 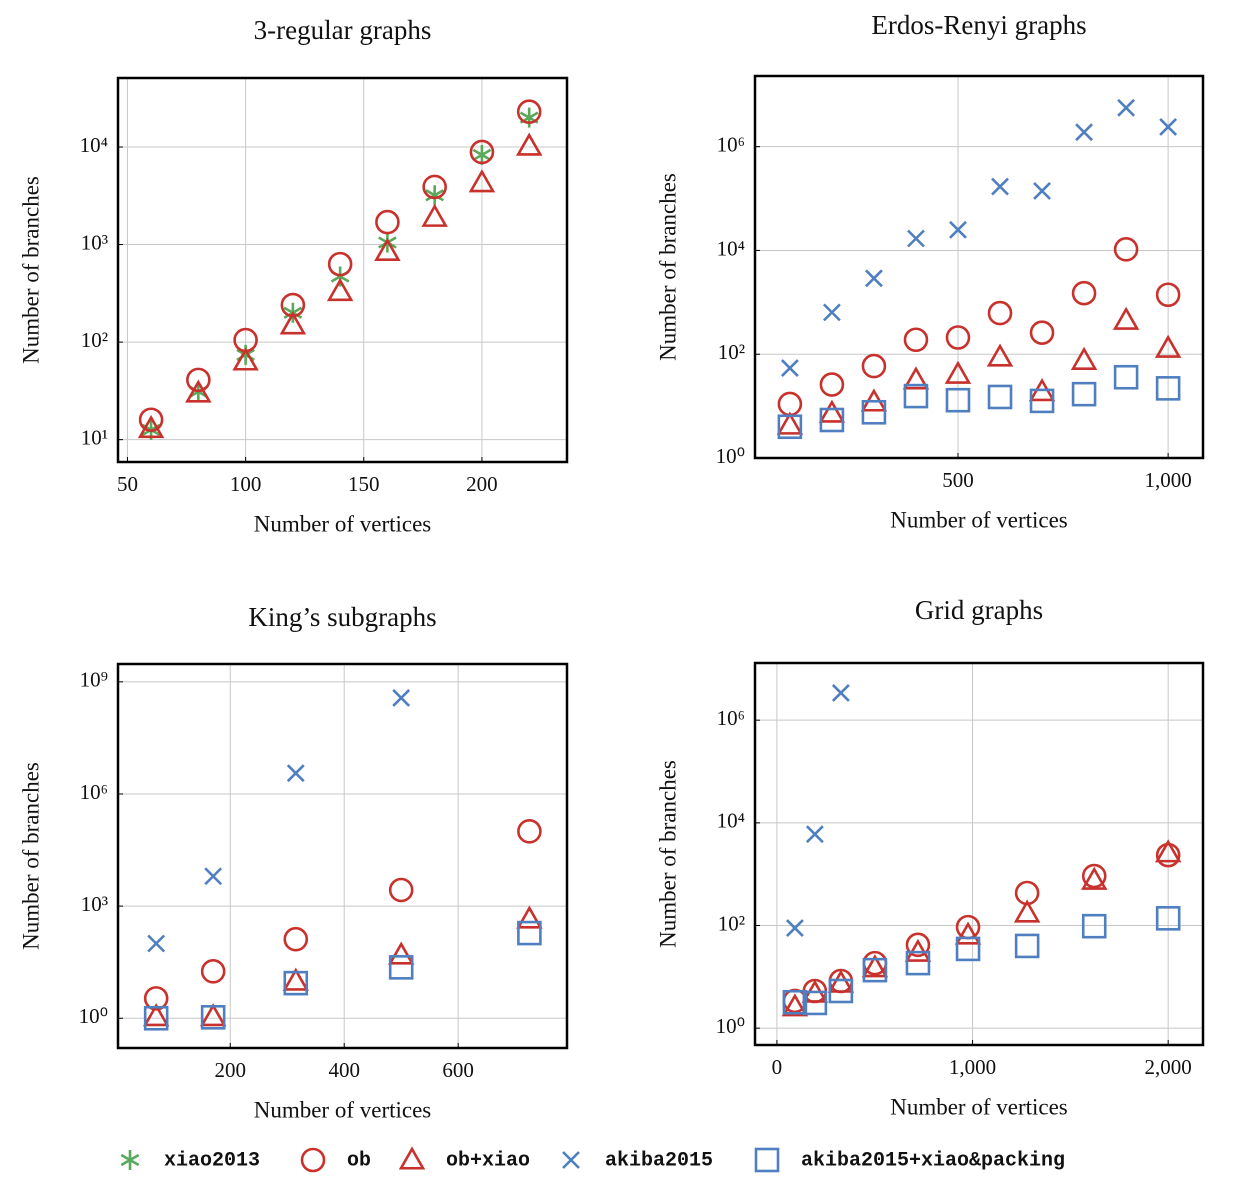 What do you see at coordinates (344, 1070) in the screenshot?
I see `x-tick-label: 400` at bounding box center [344, 1070].